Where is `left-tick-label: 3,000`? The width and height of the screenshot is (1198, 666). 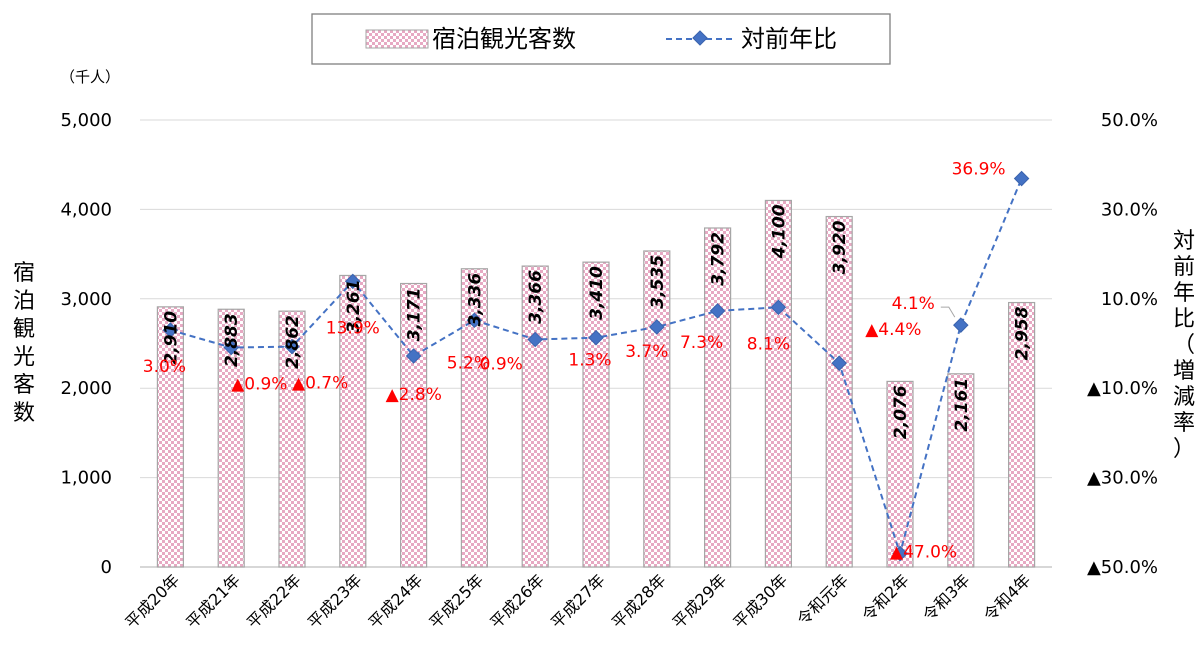 left-tick-label: 3,000 is located at coordinates (86, 299).